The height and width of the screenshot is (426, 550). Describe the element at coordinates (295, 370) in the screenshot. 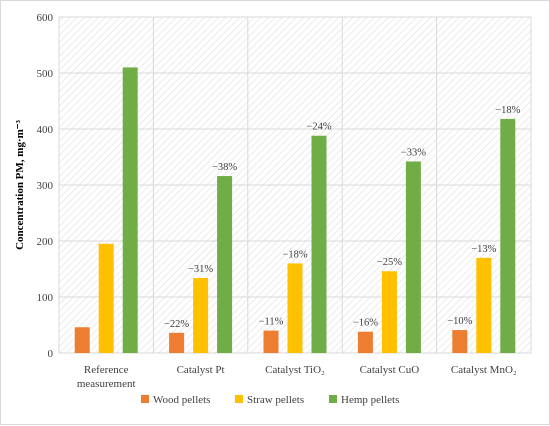

I see `x-tick-label: Catalyst TiO₂` at that location.